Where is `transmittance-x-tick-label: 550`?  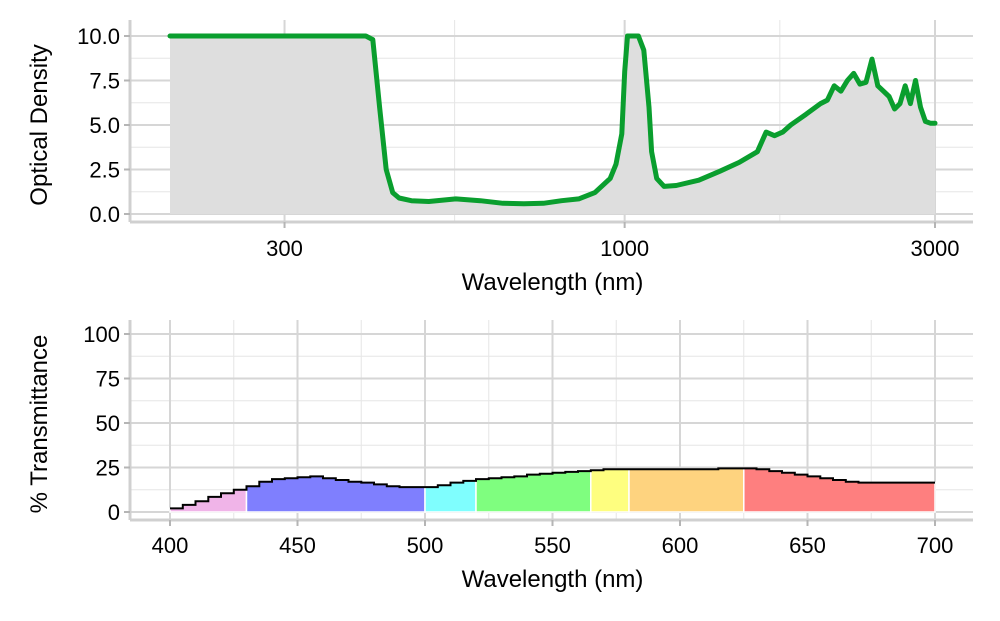
transmittance-x-tick-label: 550 is located at coordinates (552, 545).